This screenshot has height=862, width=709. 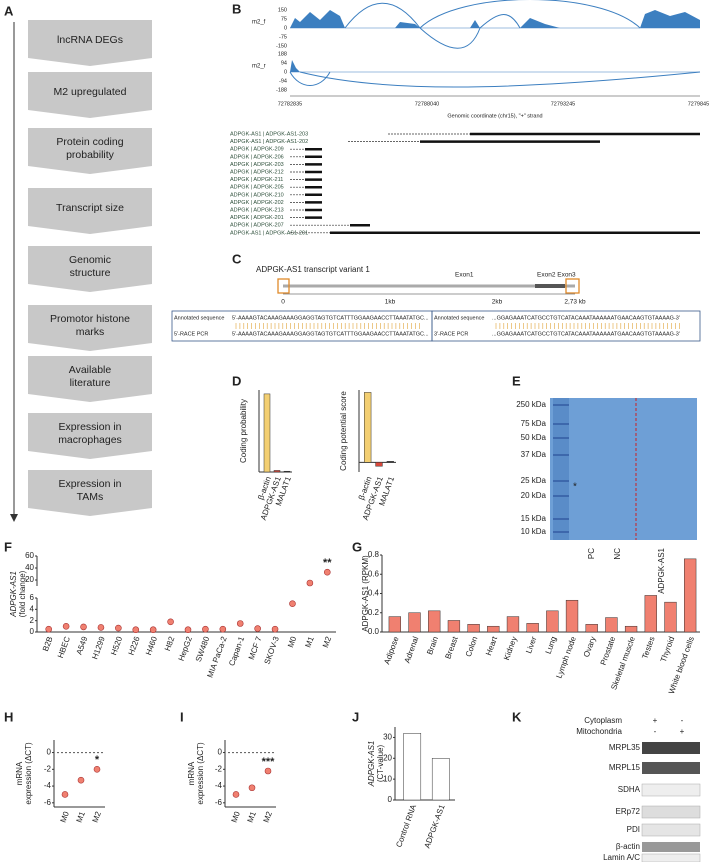 What do you see at coordinates (575, 302) in the screenshot?
I see `scale-label: 2,73 kb` at bounding box center [575, 302].